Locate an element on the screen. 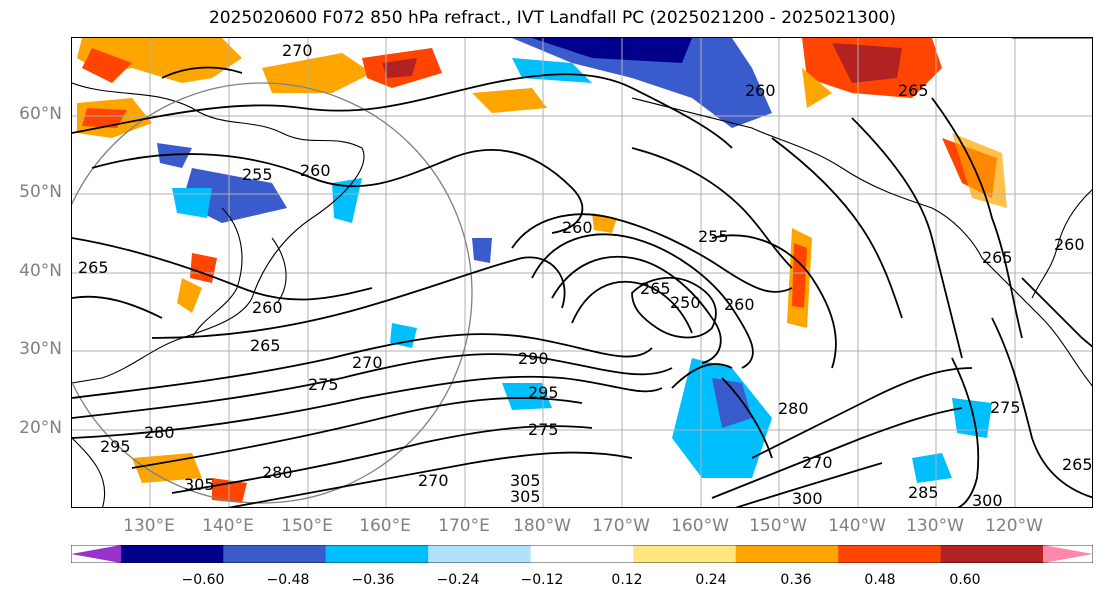 The image size is (1105, 601). lon-label: 170°E is located at coordinates (464, 526).